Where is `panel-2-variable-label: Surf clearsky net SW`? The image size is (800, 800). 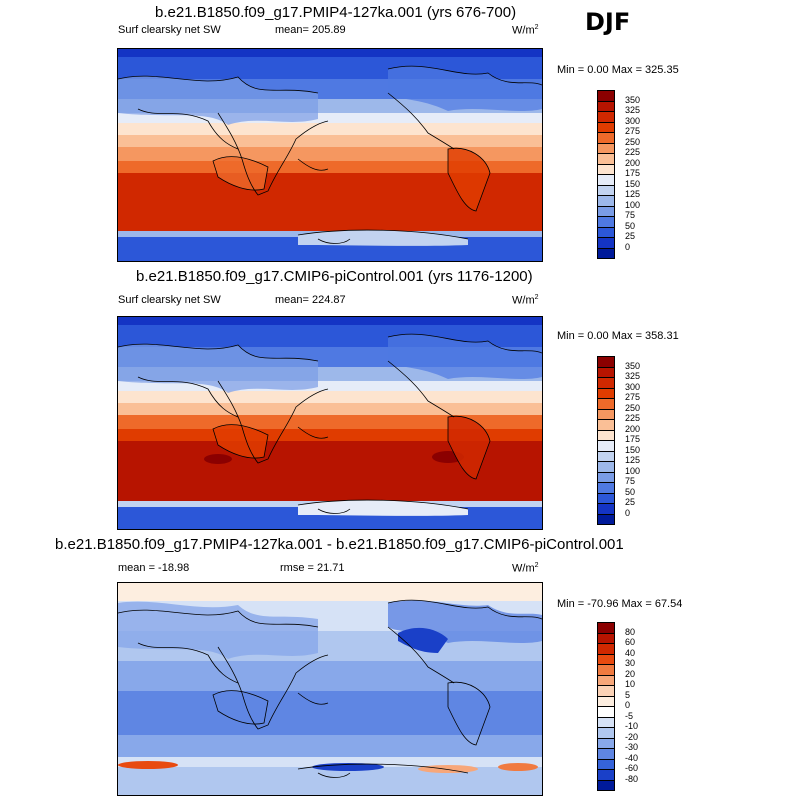 panel-2-variable-label: Surf clearsky net SW is located at coordinates (169, 300).